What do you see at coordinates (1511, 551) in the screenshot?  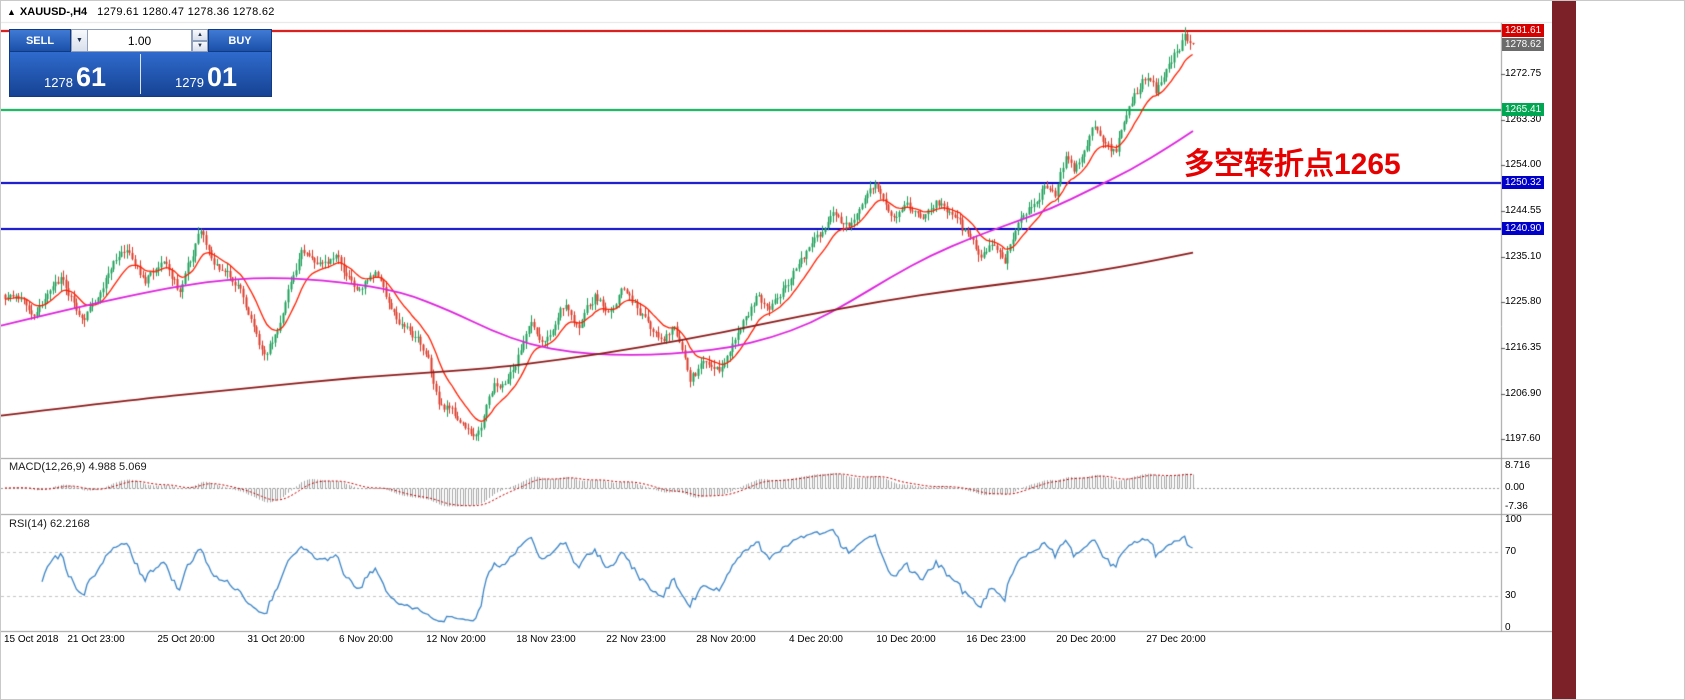 I see `rsi-axis-label: 70` at bounding box center [1511, 551].